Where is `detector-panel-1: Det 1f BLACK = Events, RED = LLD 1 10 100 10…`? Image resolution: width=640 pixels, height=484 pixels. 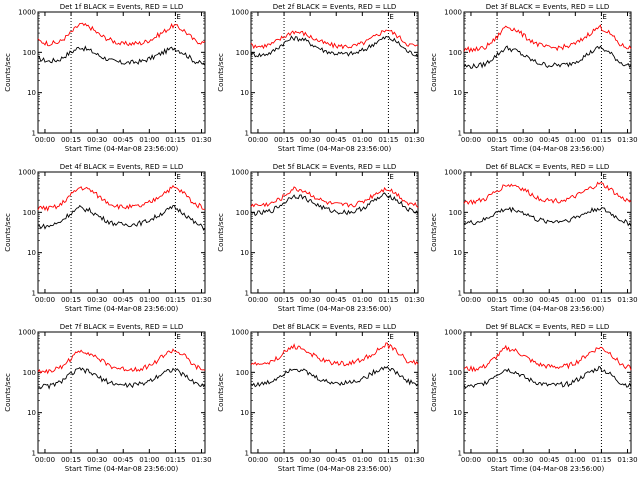 detector-panel-1: Det 1f BLACK = Events, RED = LLD 1 10 100 10… is located at coordinates (106, 80).